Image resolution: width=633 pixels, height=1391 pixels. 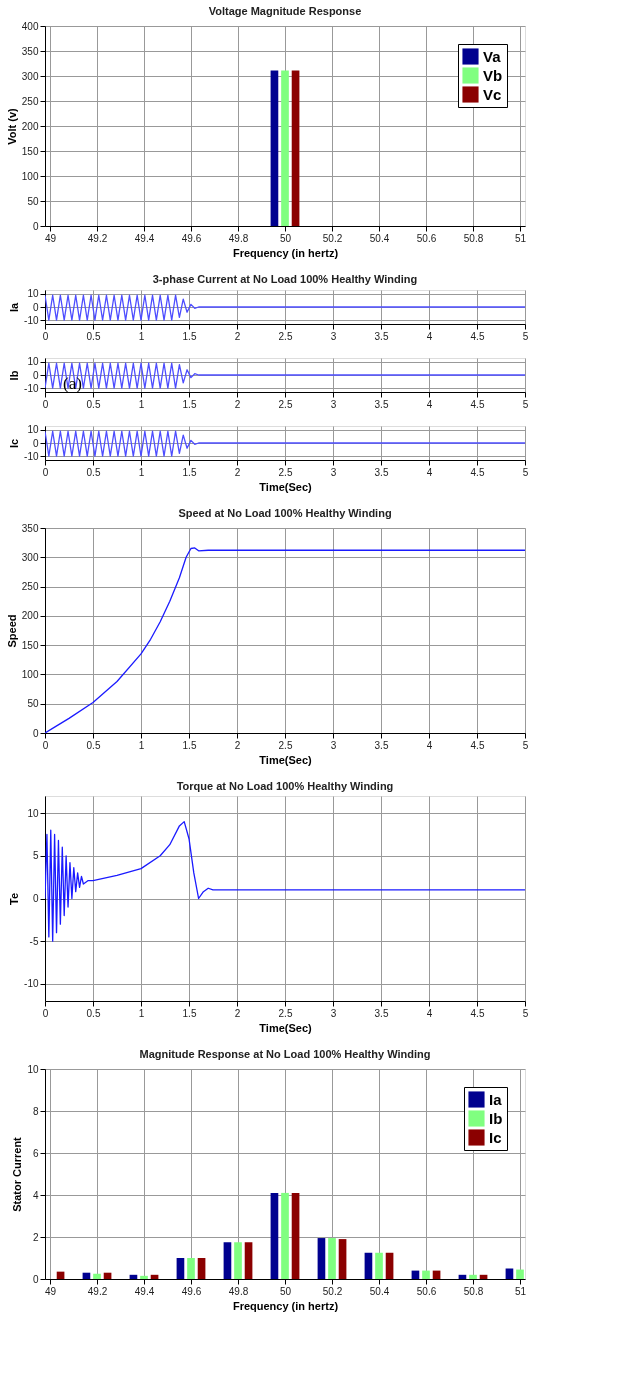 What do you see at coordinates (285, 1291) in the screenshot?
I see `x-tick-label: 50` at bounding box center [285, 1291].